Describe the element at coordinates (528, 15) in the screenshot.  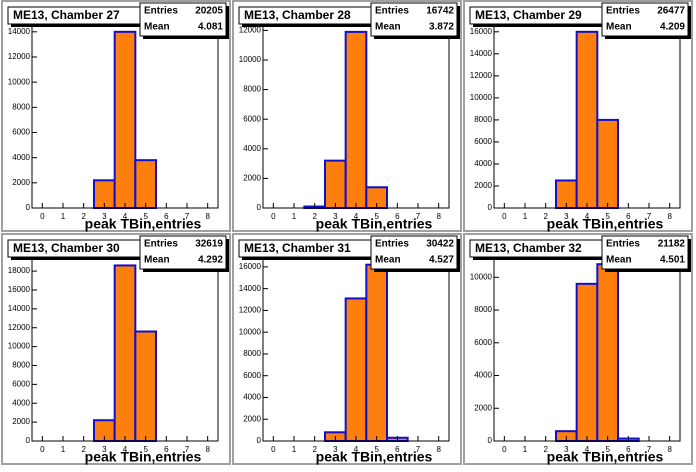
I see `chart-title: ME13, Chamber 29` at that location.